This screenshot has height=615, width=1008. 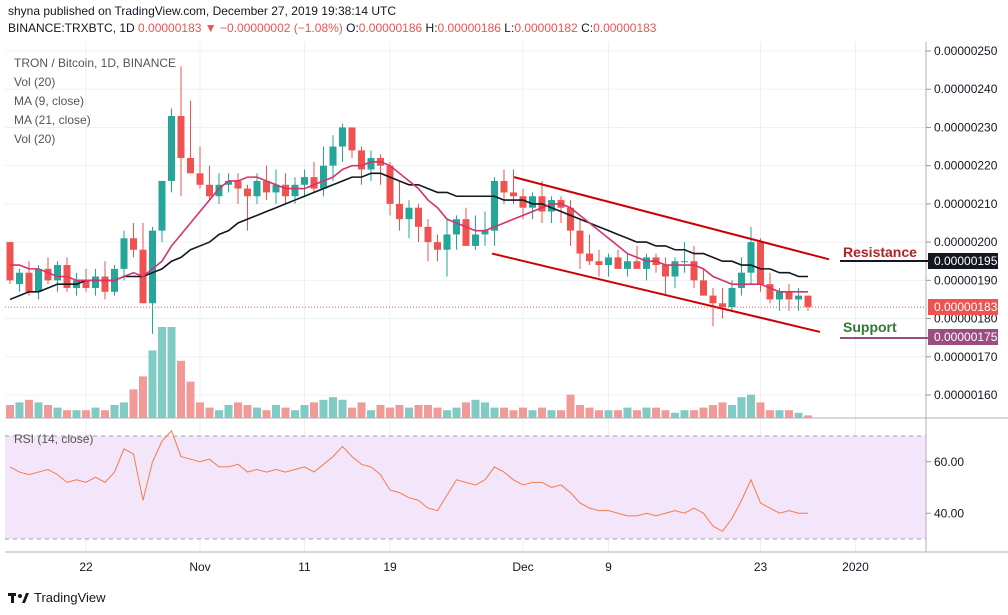 What do you see at coordinates (966, 89) in the screenshot?
I see `price-tick-label: 0.00000240` at bounding box center [966, 89].